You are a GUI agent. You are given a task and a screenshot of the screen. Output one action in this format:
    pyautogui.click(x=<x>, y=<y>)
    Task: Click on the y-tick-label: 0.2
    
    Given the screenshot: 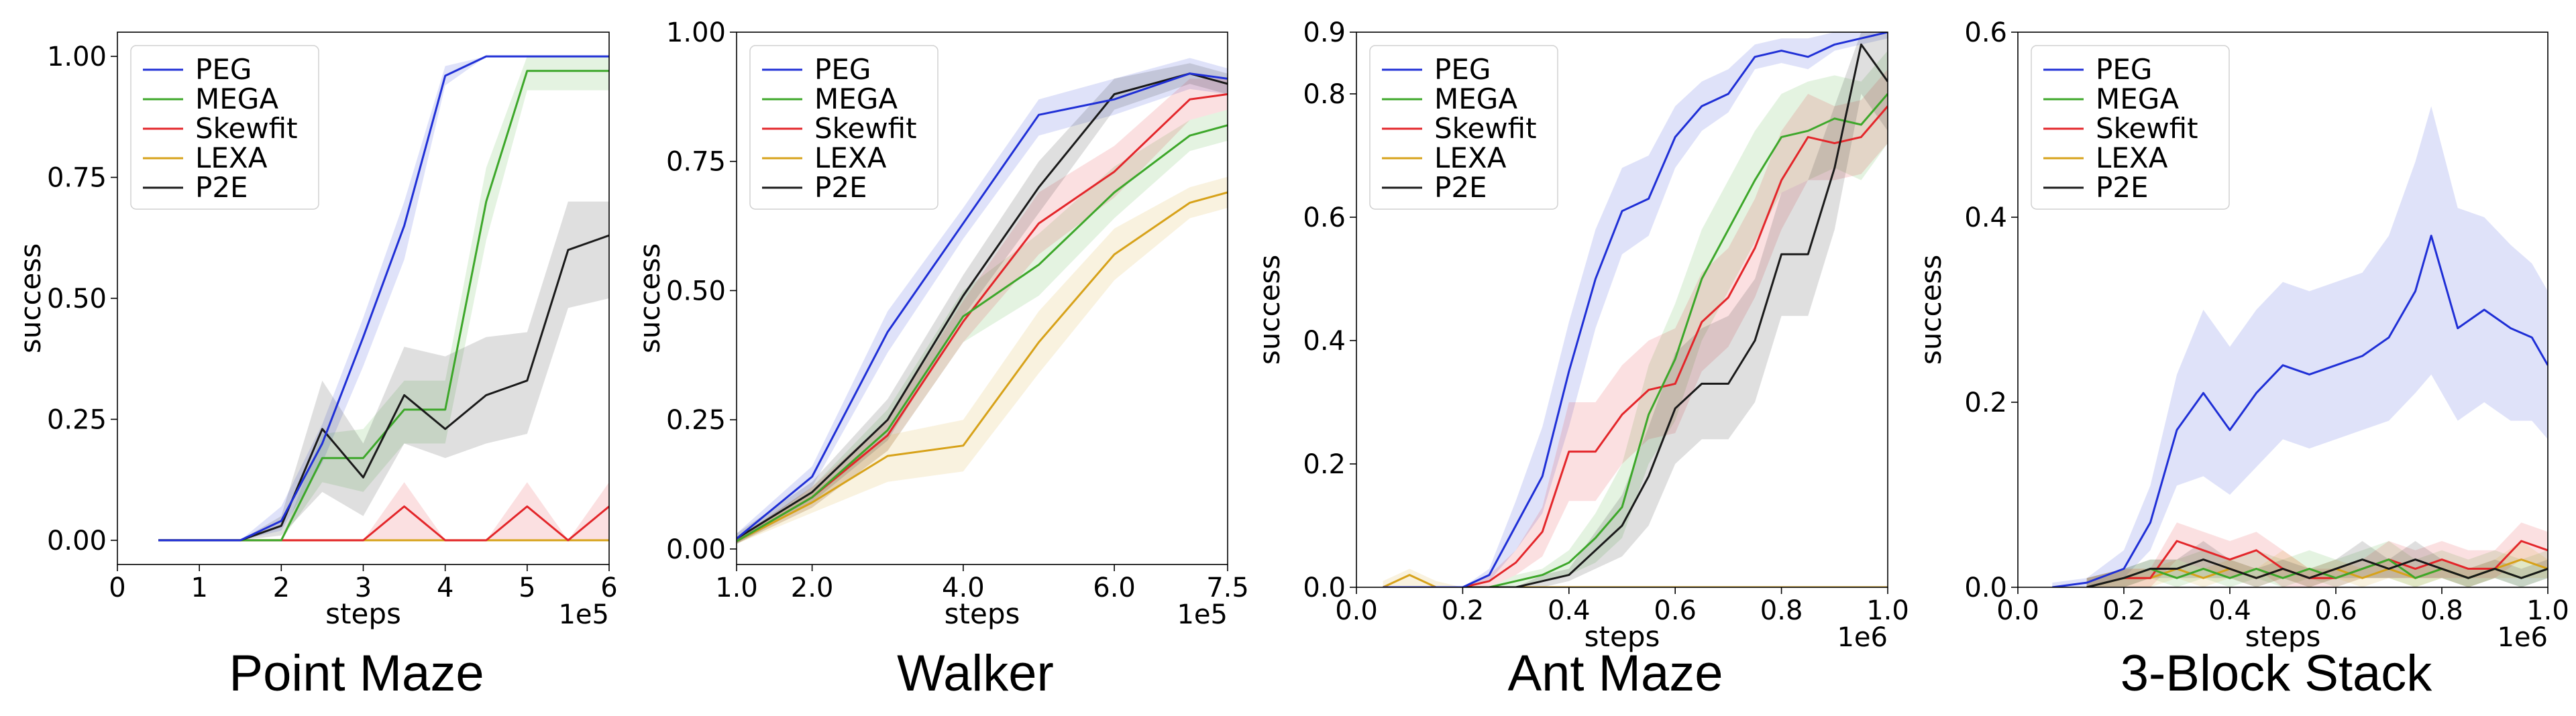 What is the action you would take?
    pyautogui.click(x=1324, y=464)
    